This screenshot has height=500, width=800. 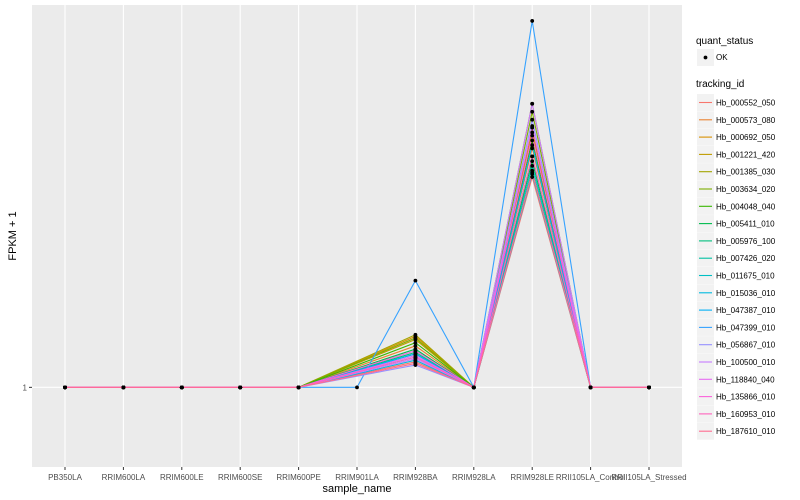 I want to click on x-tick-label: RRIM928LE, so click(x=532, y=477).